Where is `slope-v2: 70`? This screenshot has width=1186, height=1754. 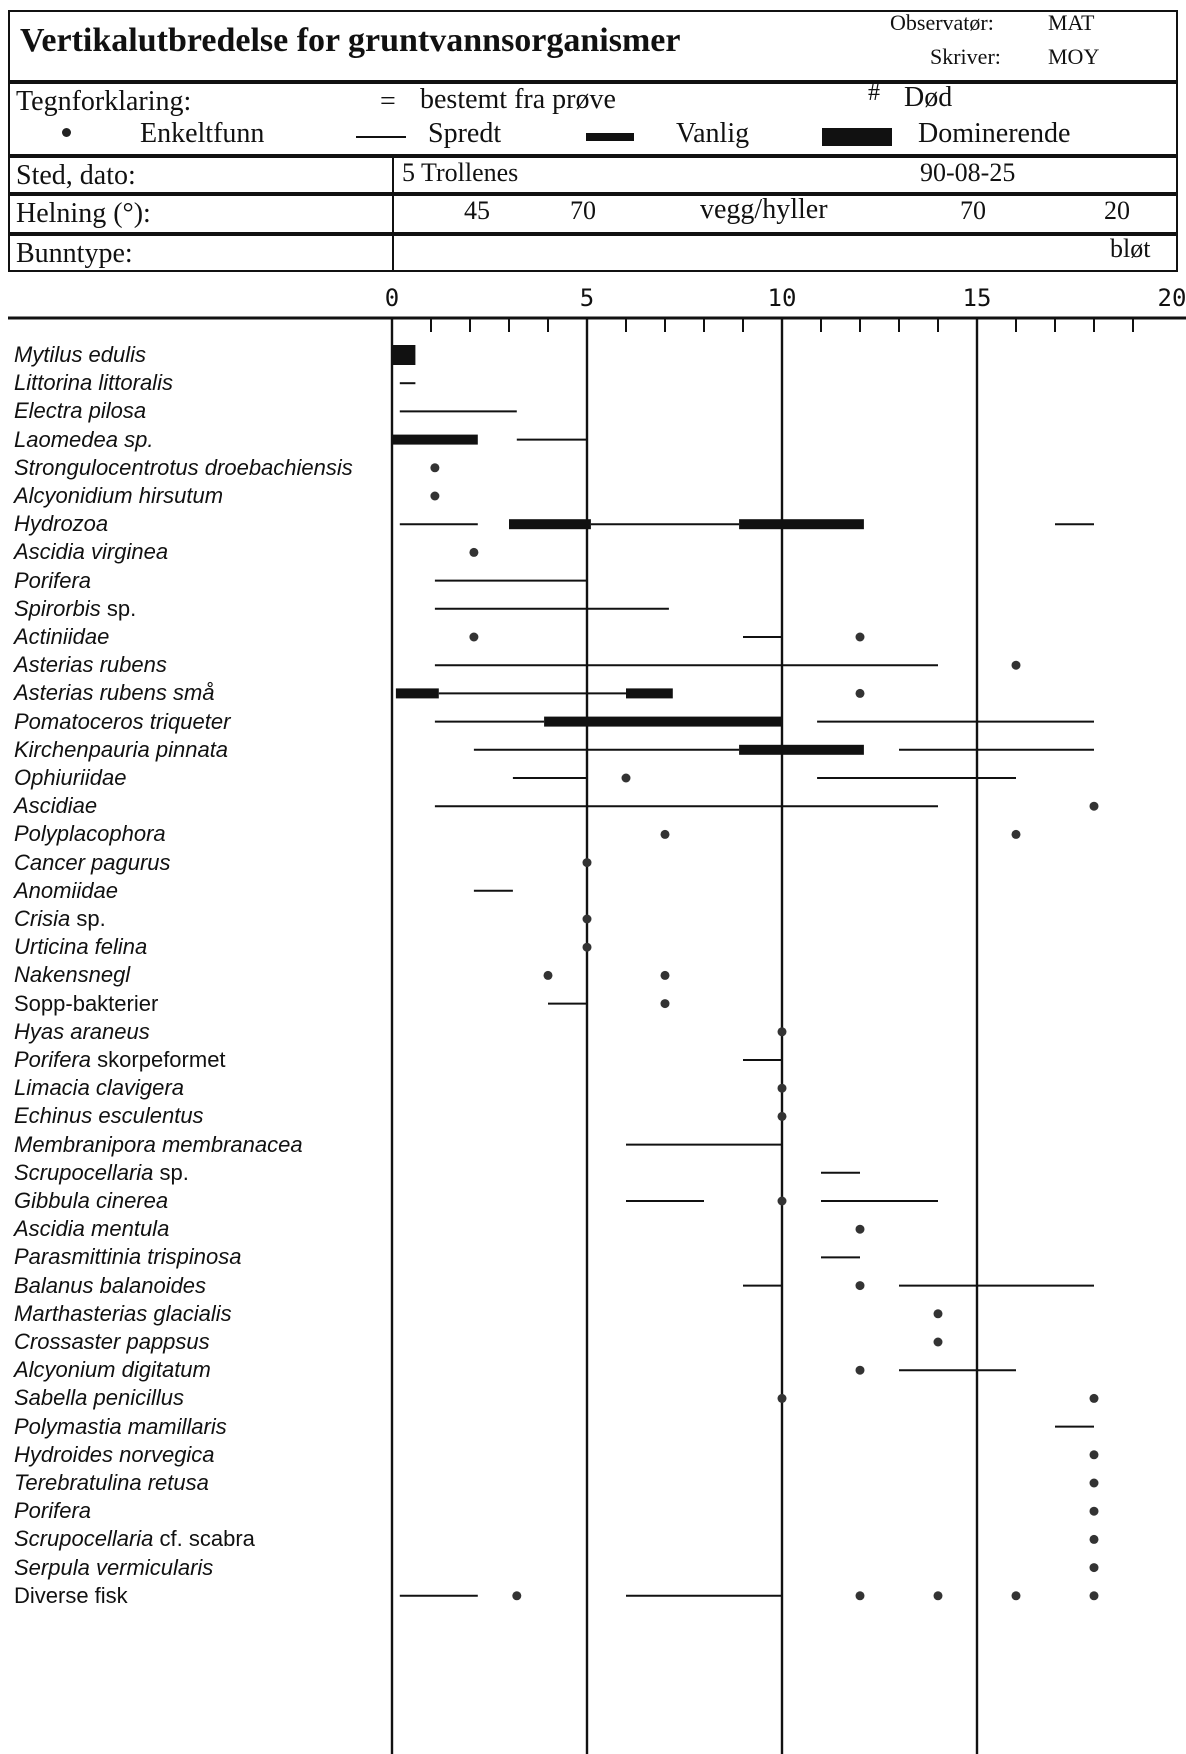 slope-v2: 70 is located at coordinates (583, 210).